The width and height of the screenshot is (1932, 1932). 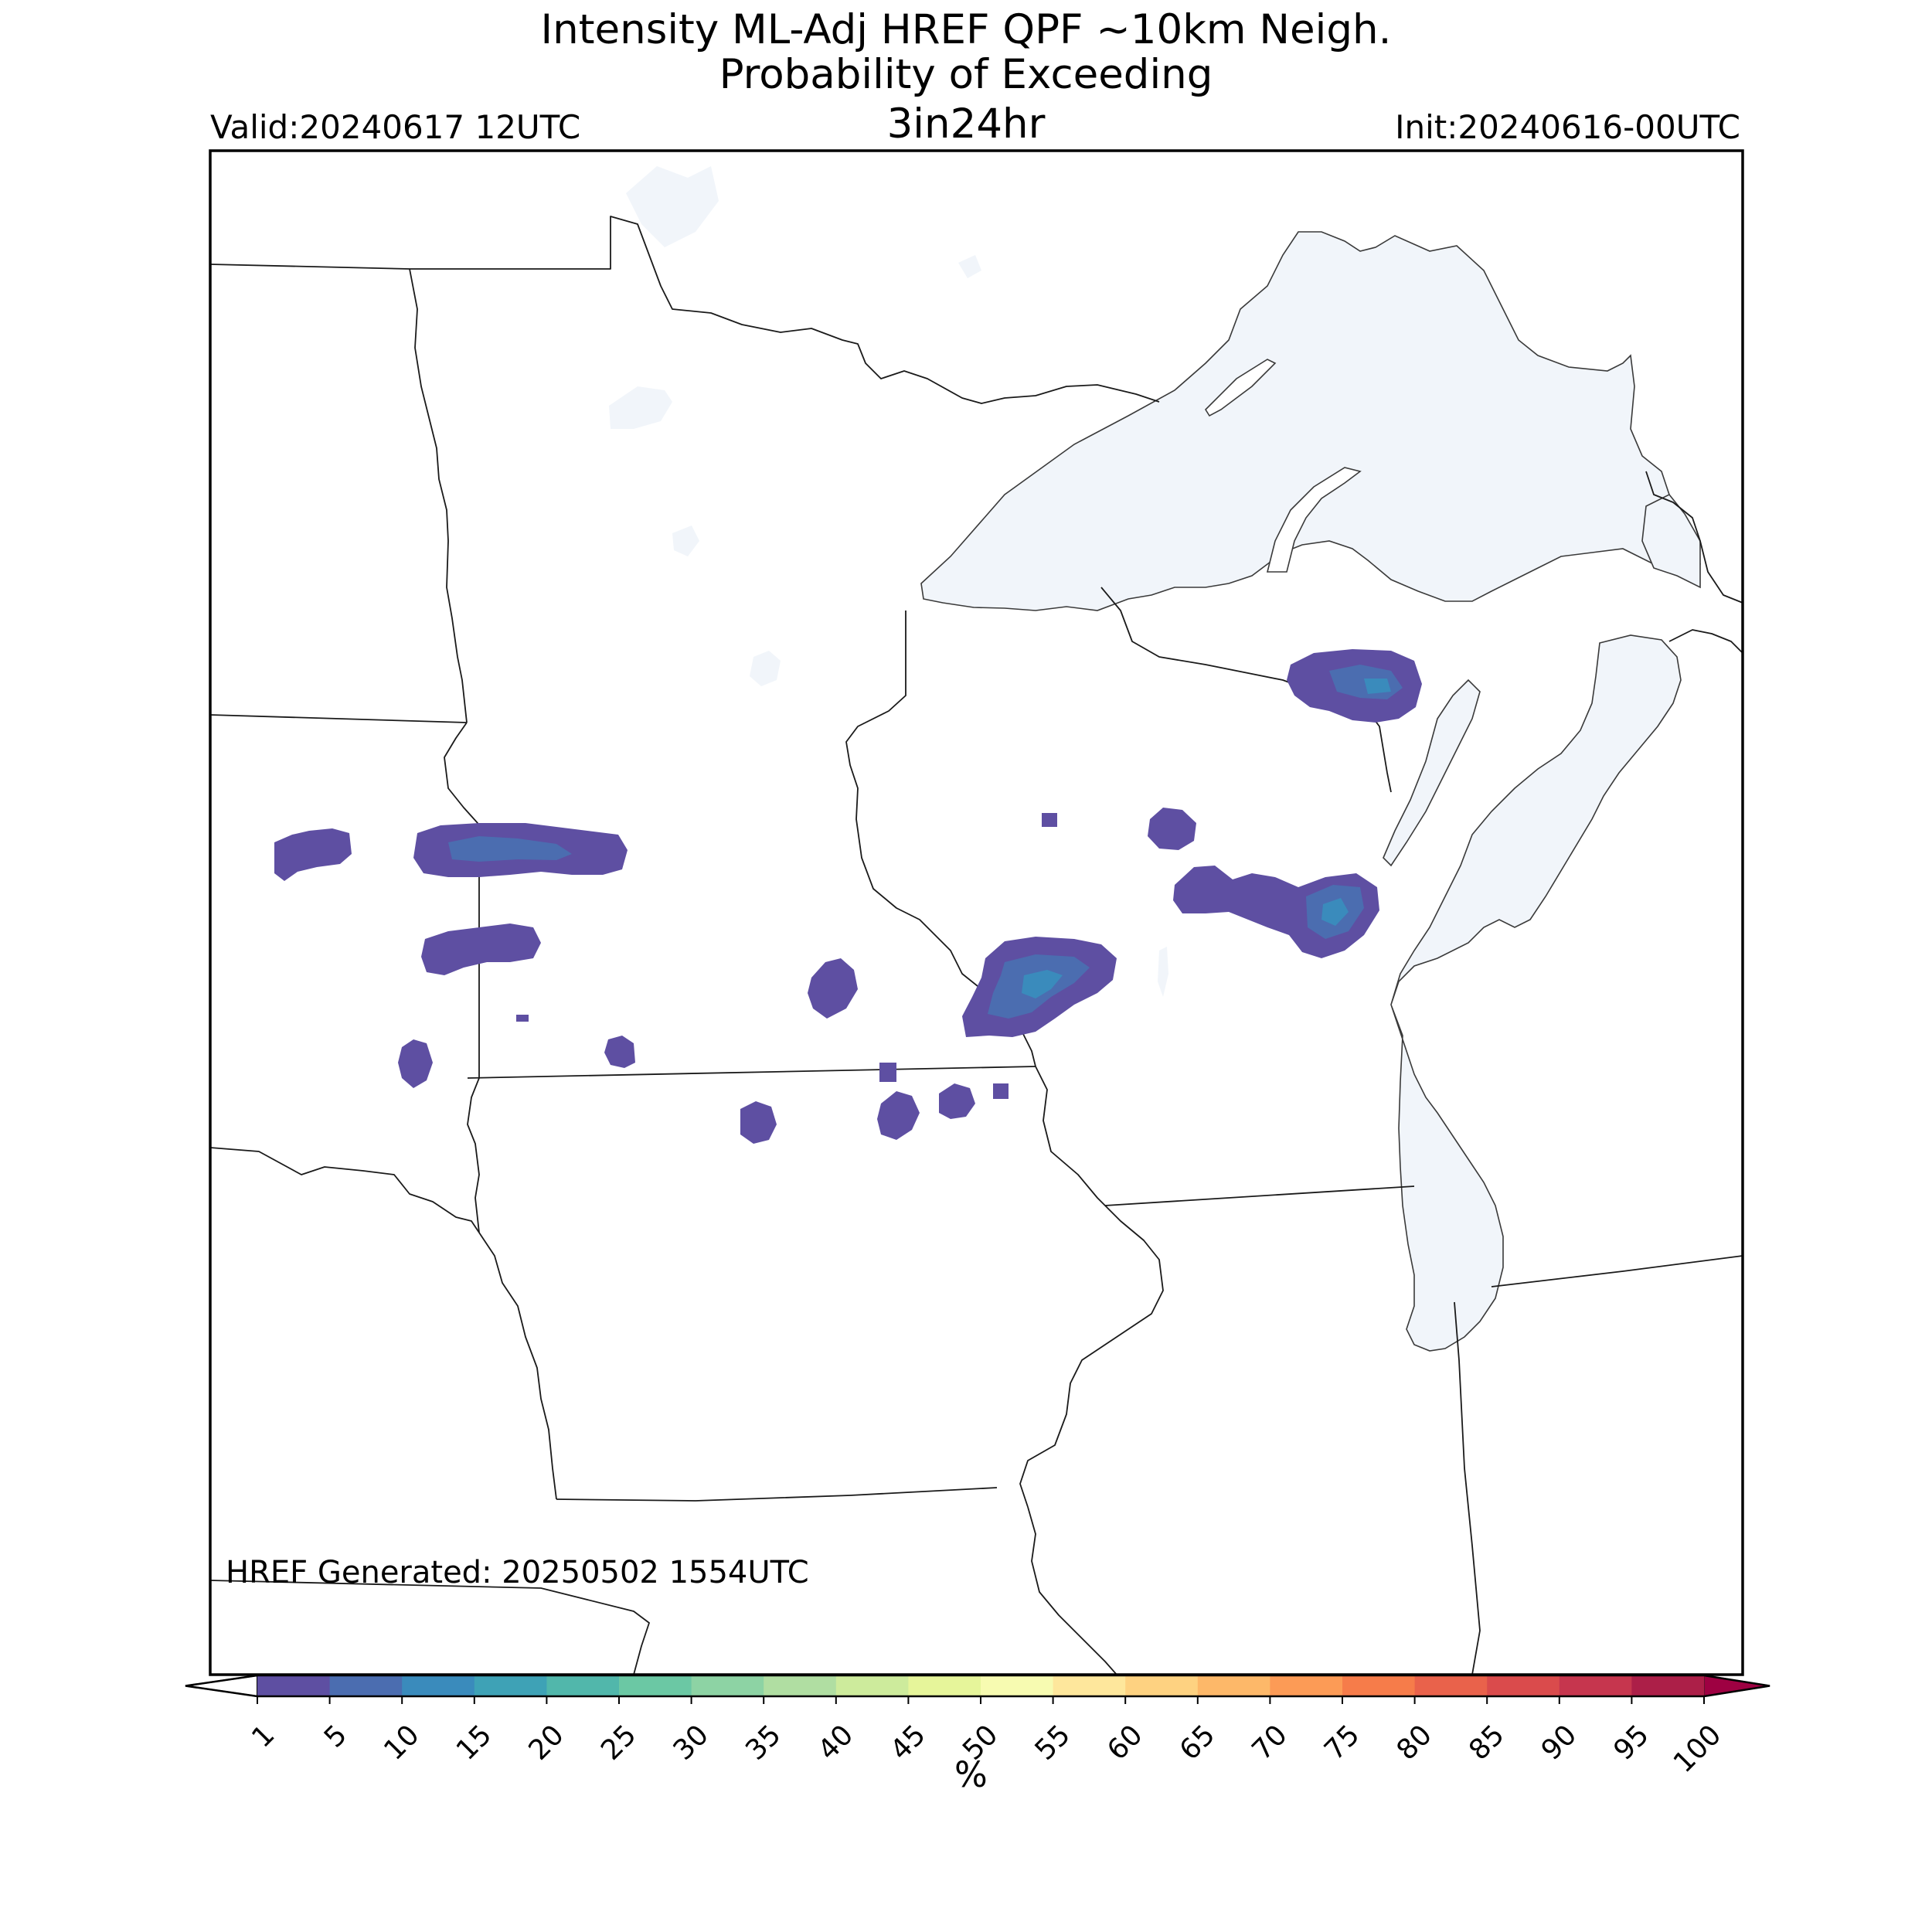 What do you see at coordinates (641, 407) in the screenshot?
I see `lake-red` at bounding box center [641, 407].